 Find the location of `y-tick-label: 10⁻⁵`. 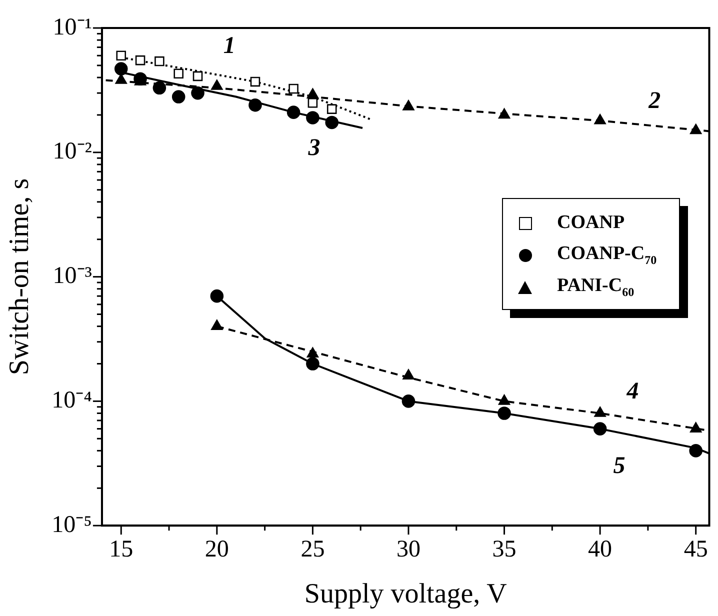

y-tick-label: 10⁻⁵ is located at coordinates (72, 525).